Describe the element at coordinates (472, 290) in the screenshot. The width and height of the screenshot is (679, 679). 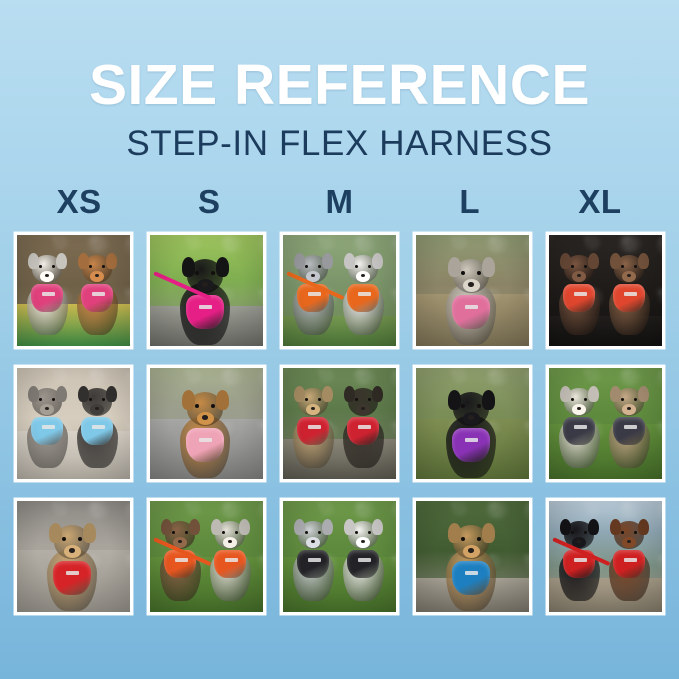
I see `photo-cell-l` at that location.